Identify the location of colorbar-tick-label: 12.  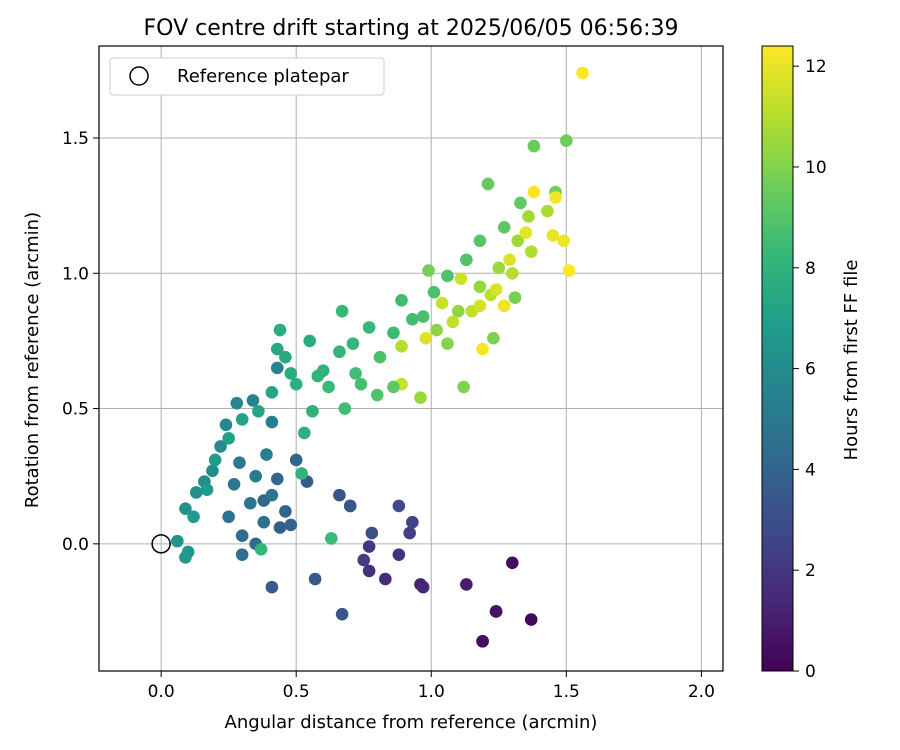
(816, 67).